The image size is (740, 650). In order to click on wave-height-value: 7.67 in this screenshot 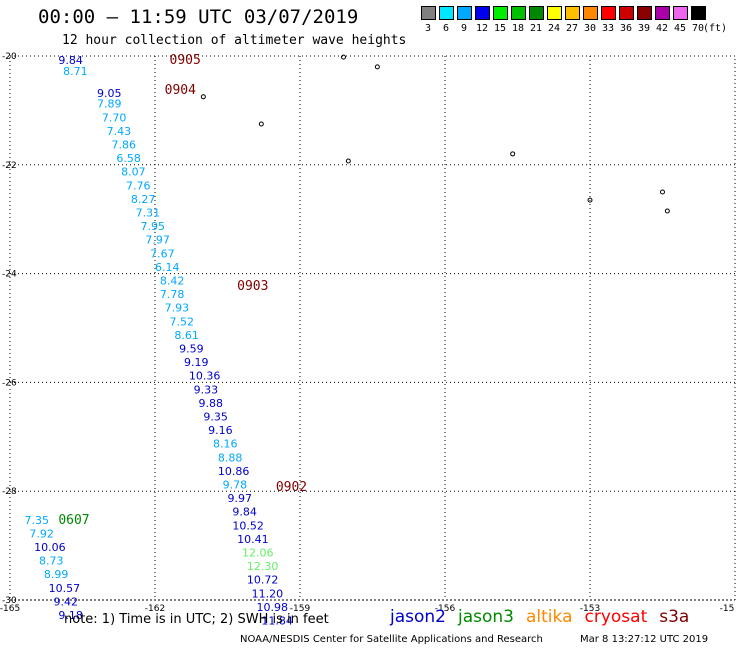, I will do `click(162, 253)`.